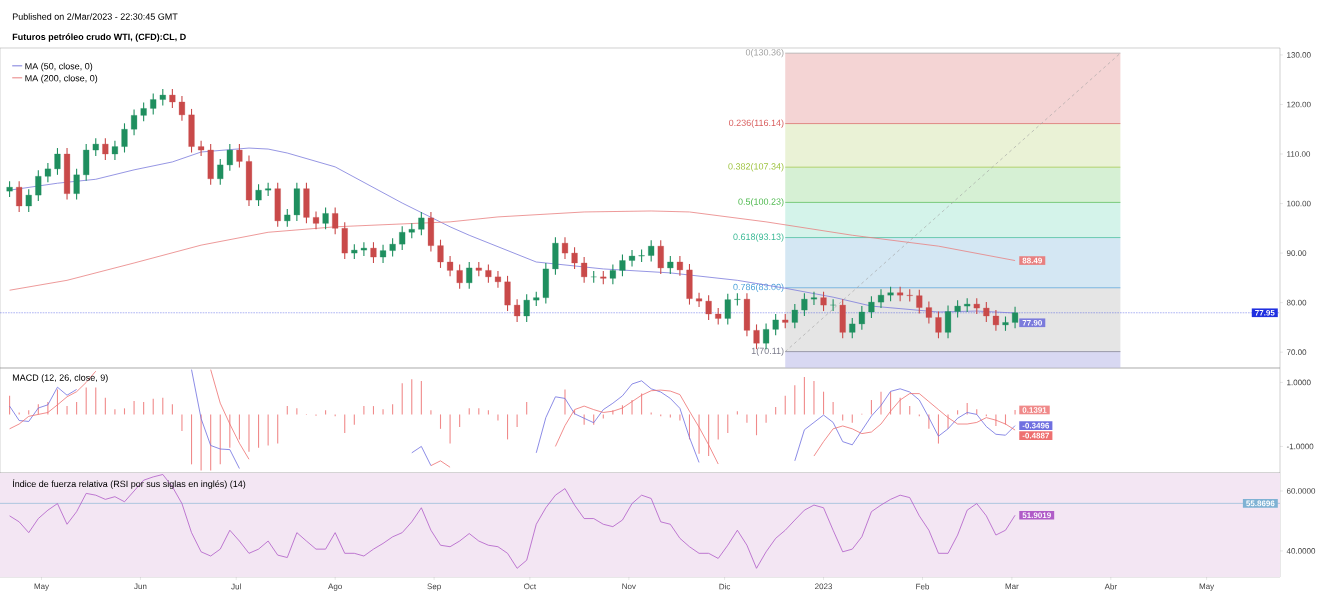  Describe the element at coordinates (1032, 322) in the screenshot. I see `annotation: 77.90` at that location.